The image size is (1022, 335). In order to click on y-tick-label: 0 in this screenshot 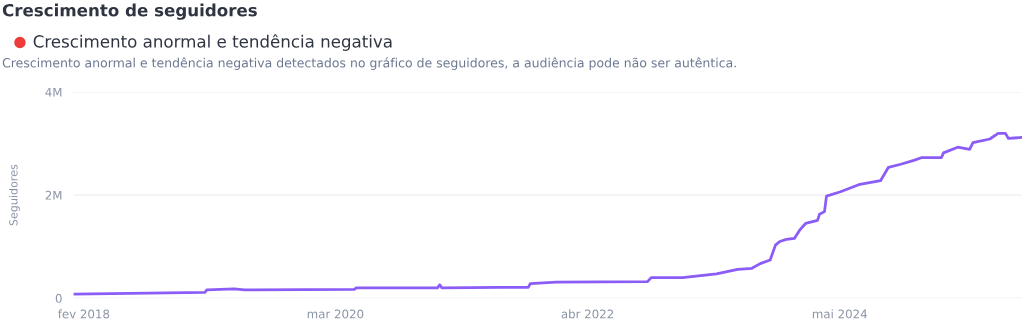, I will do `click(58, 298)`.